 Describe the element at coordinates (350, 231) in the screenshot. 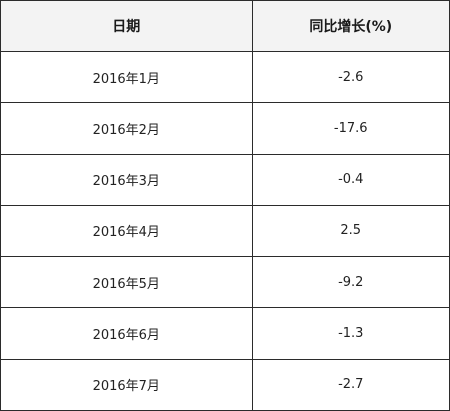

I see `growth-cell: 2.5` at that location.